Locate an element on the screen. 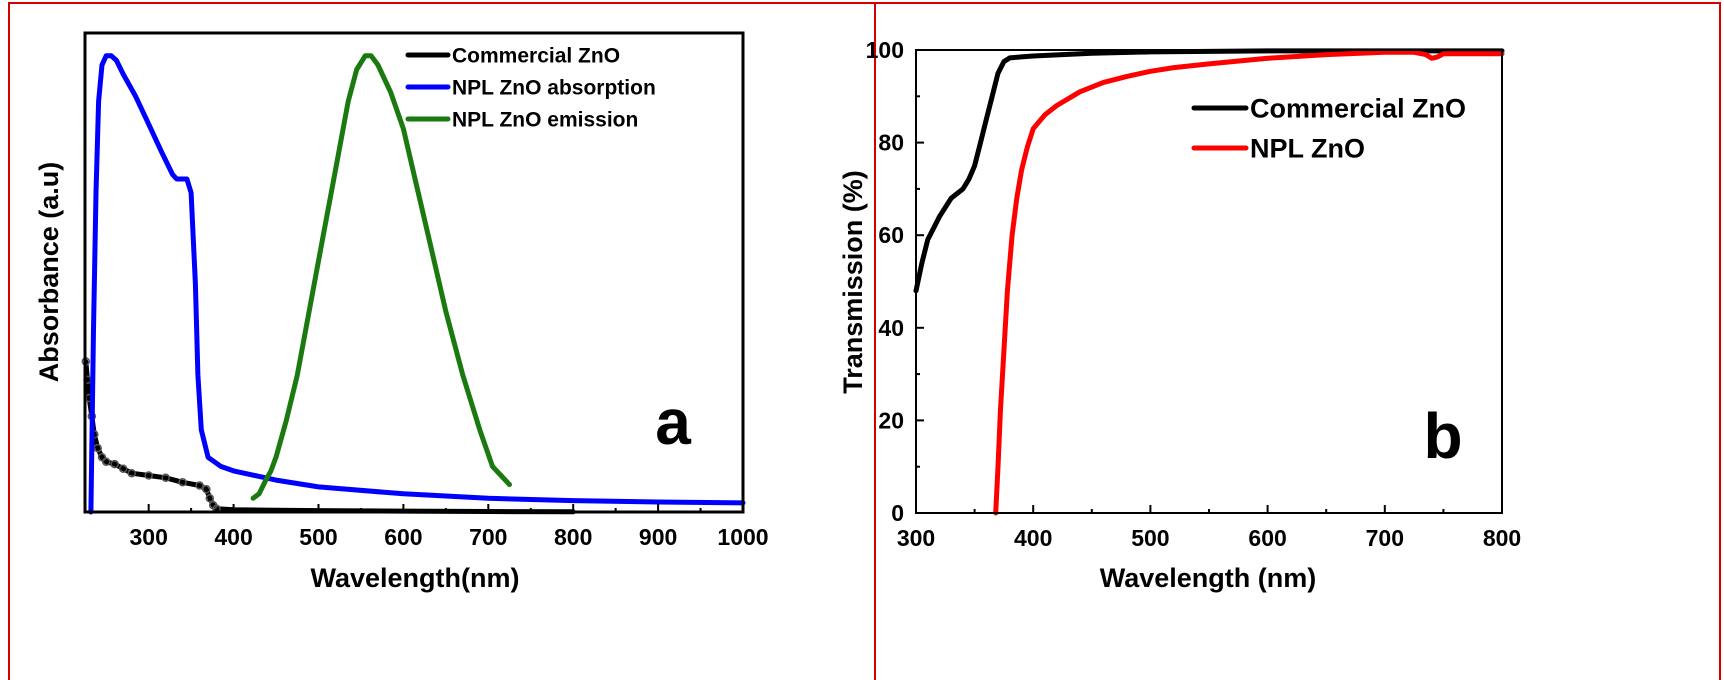 Image resolution: width=1724 pixels, height=680 pixels. chart-a-x-ticks: 300 400 500 600 700 800 900 1000 is located at coordinates (449, 527).